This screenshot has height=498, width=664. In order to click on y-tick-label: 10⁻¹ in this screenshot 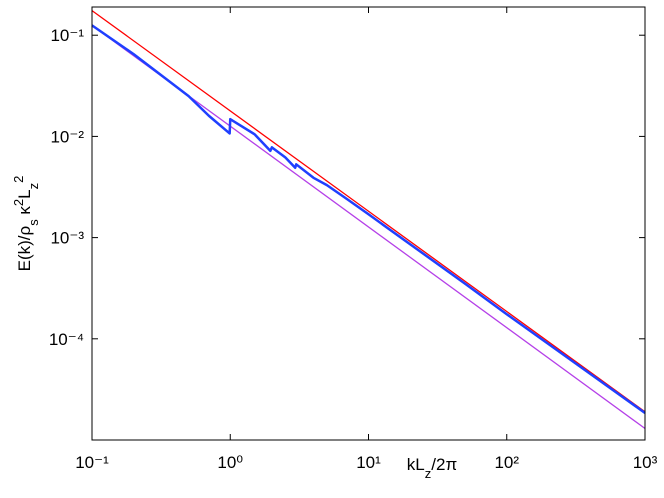, I will do `click(67, 35)`.